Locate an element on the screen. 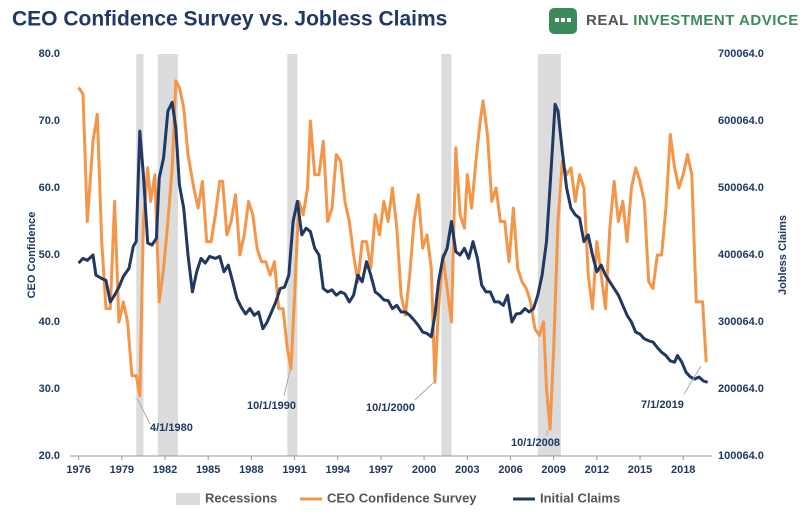  x-tick-label: 2003 is located at coordinates (467, 470).